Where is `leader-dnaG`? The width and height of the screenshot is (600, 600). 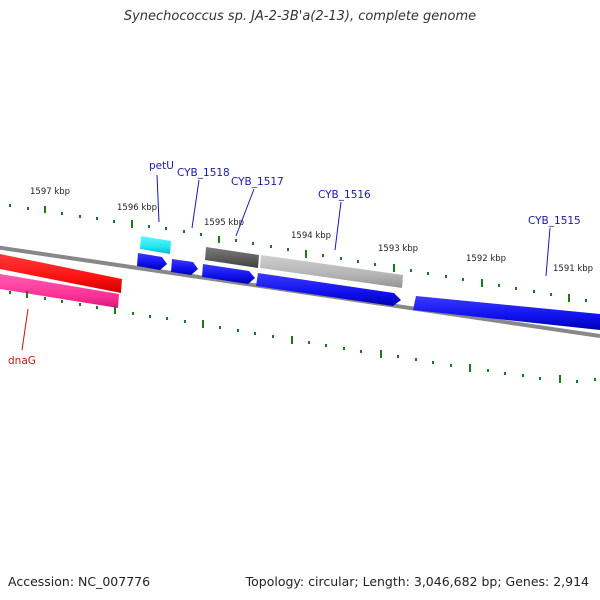 leader-dnaG is located at coordinates (25, 329).